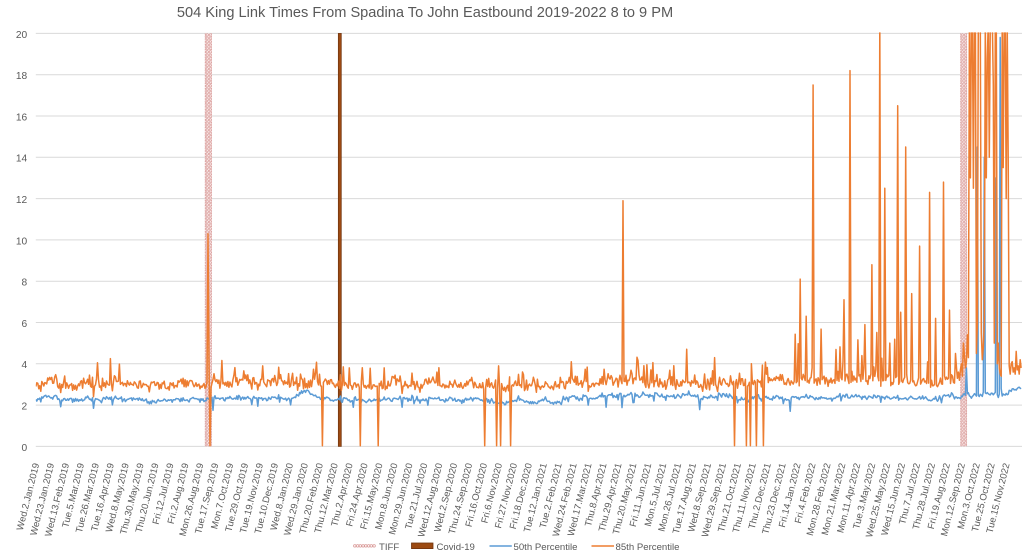  Describe the element at coordinates (22, 241) in the screenshot. I see `svg-text: 10` at that location.